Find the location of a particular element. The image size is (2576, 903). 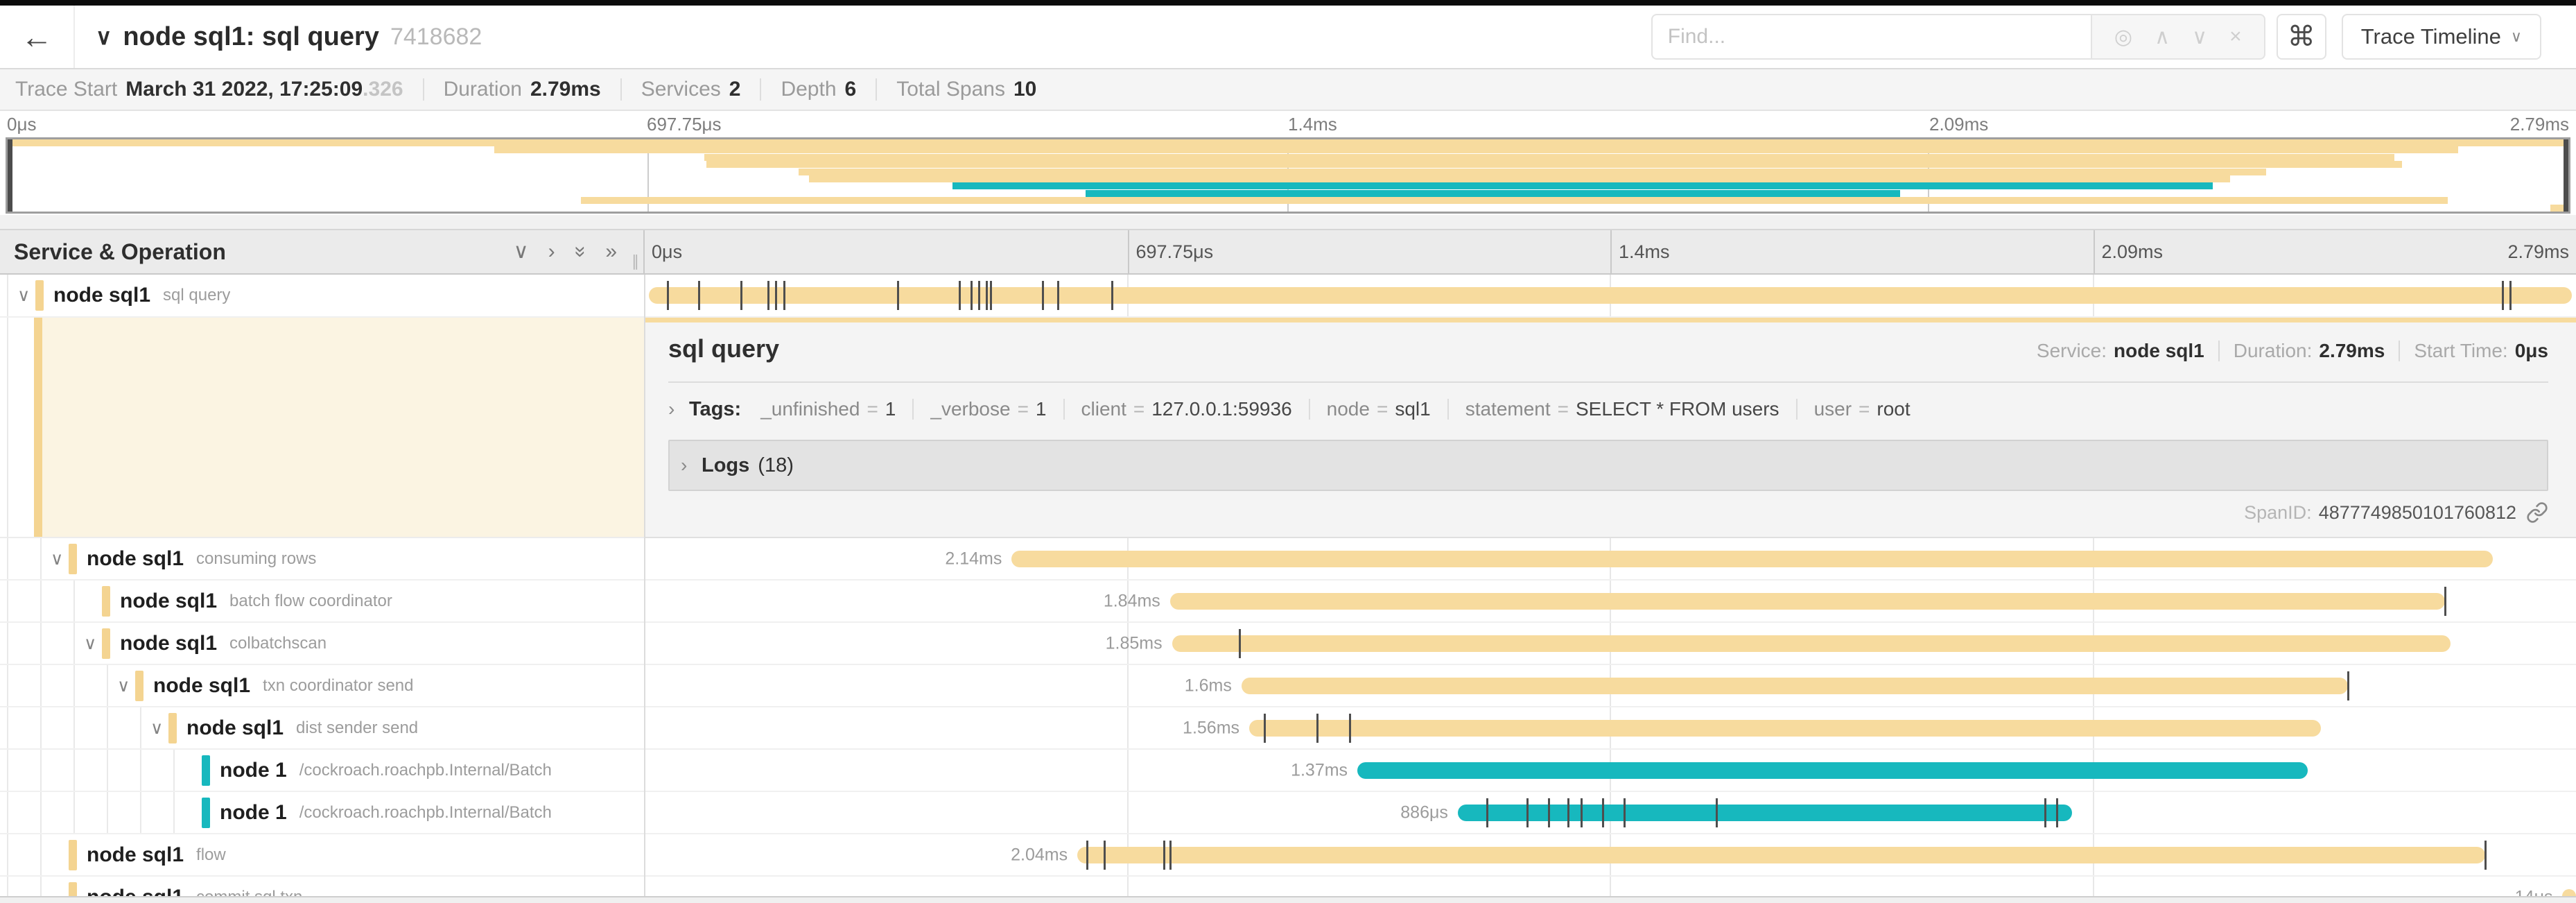

span-row: ∨ node sql1 colbatchscan 1.85ms is located at coordinates (1288, 644).